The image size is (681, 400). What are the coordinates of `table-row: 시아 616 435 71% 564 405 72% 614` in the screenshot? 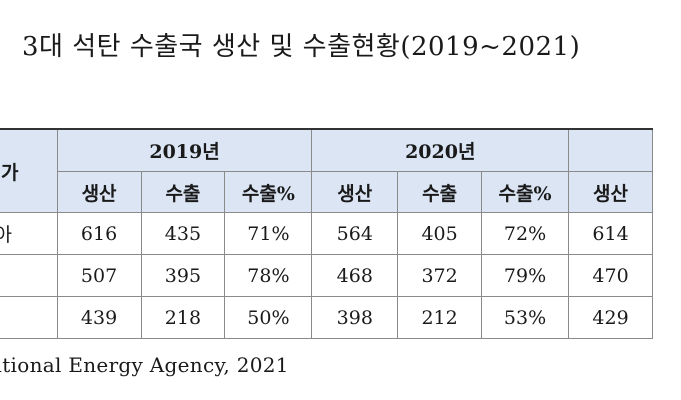 It's located at (326, 233).